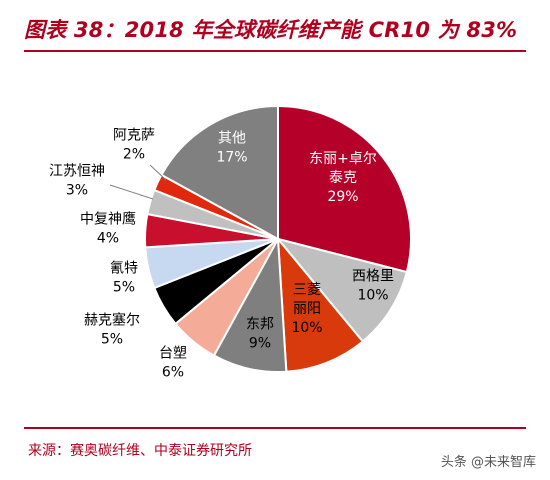 The width and height of the screenshot is (550, 480). I want to click on slice-name-label: 其他, so click(232, 139).